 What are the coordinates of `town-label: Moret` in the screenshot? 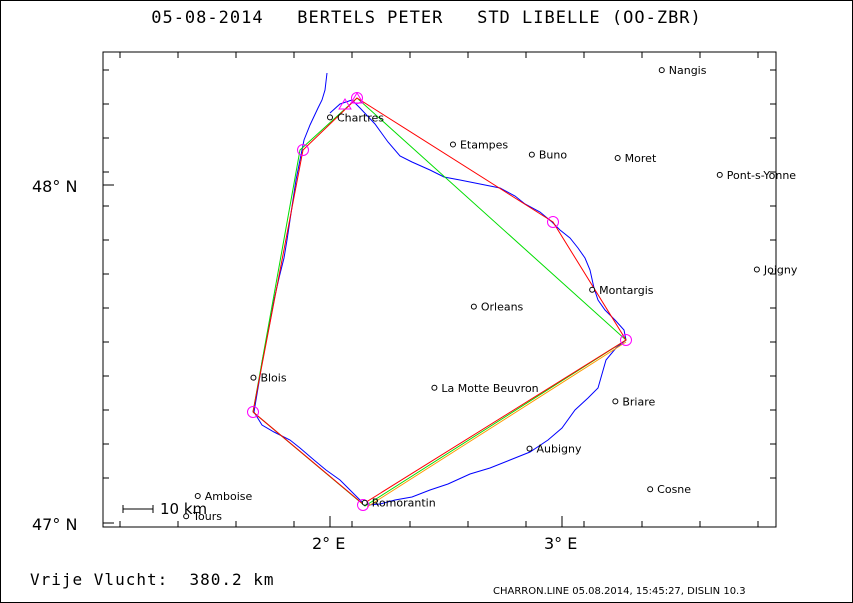 It's located at (641, 158).